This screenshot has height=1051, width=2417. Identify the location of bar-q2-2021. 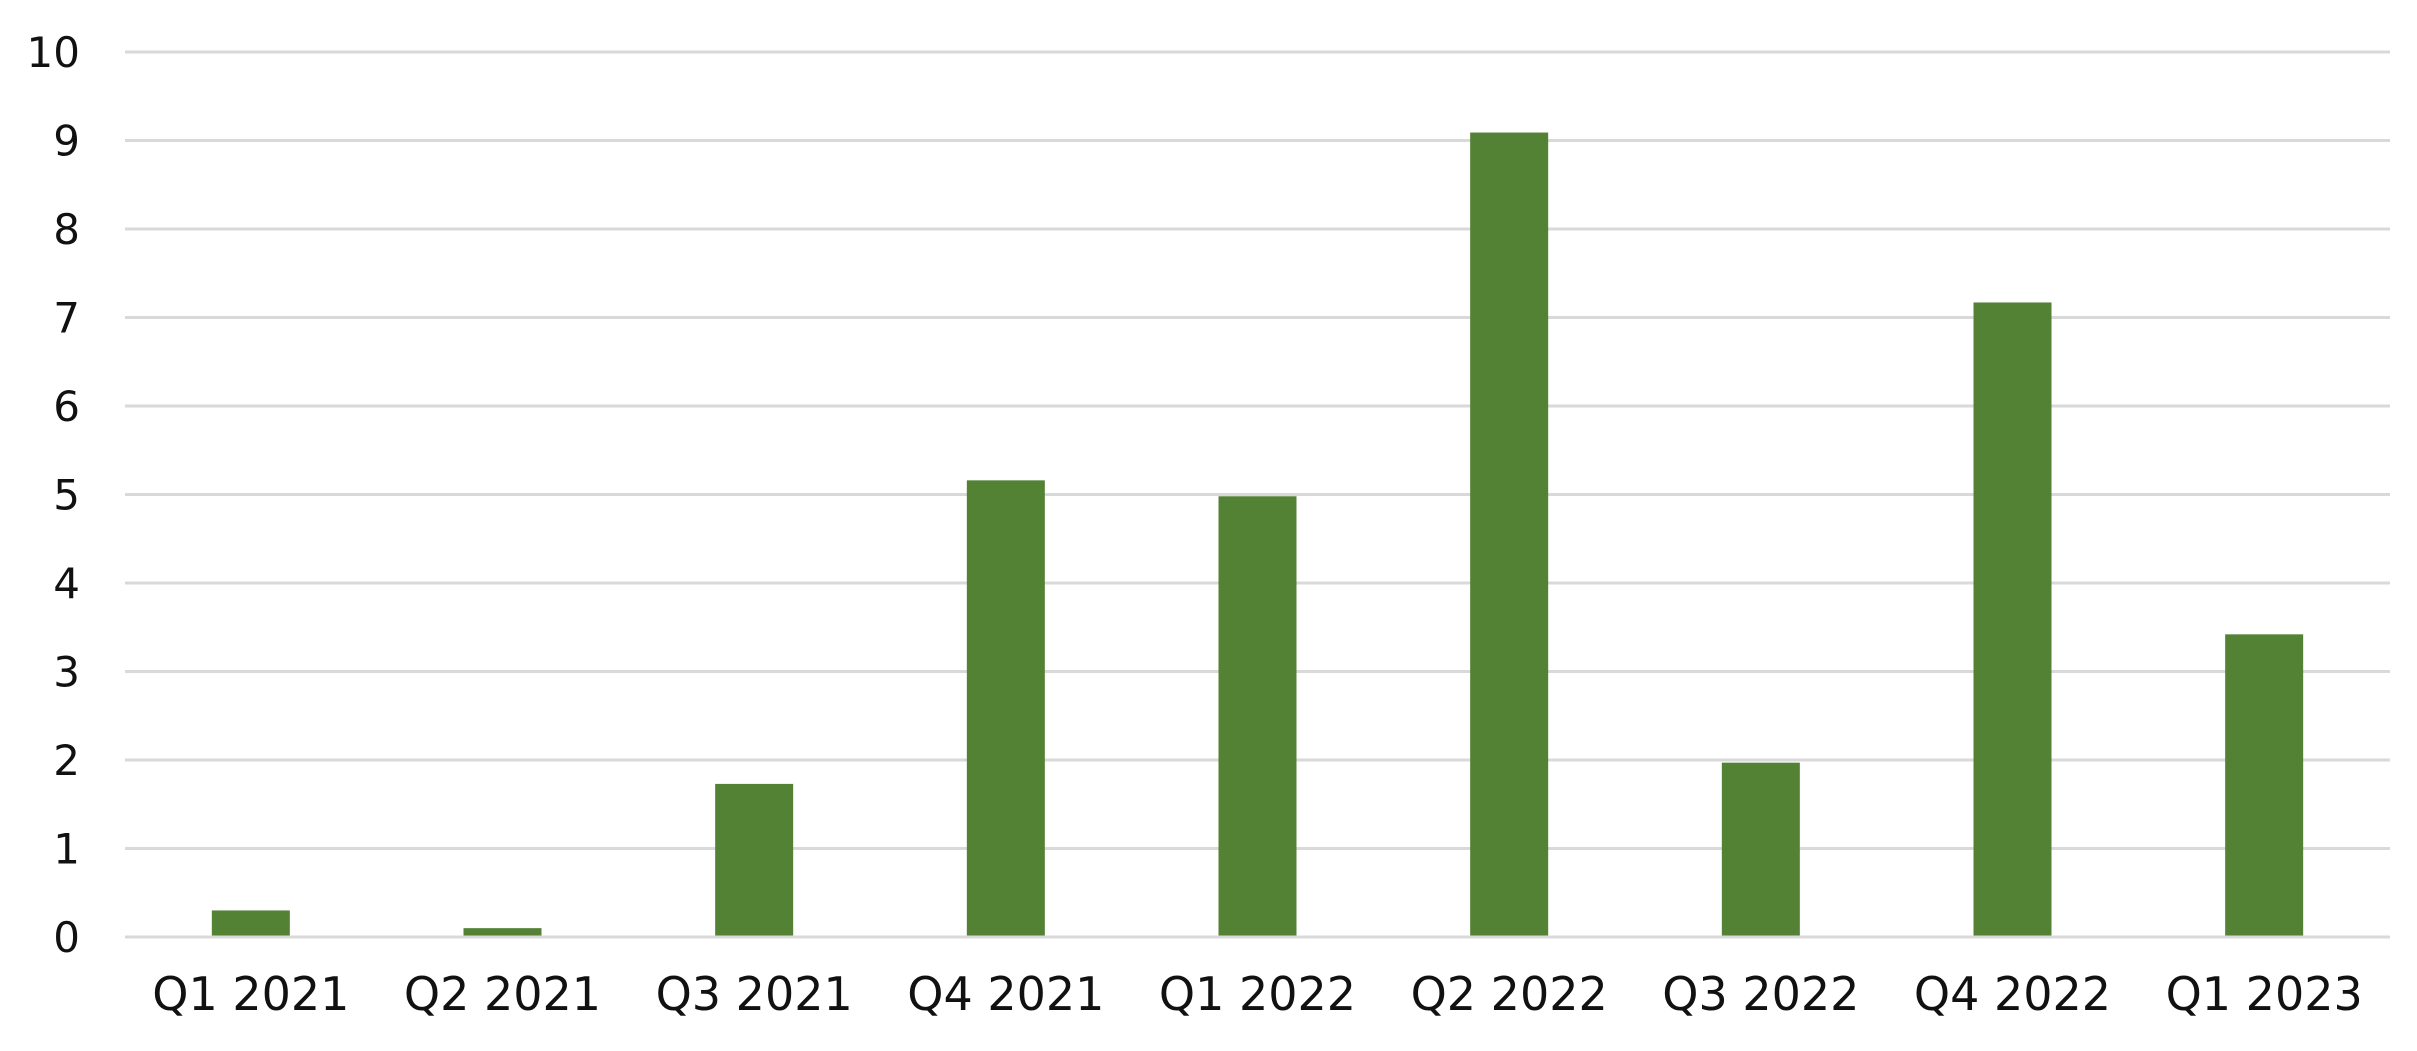
(502, 932).